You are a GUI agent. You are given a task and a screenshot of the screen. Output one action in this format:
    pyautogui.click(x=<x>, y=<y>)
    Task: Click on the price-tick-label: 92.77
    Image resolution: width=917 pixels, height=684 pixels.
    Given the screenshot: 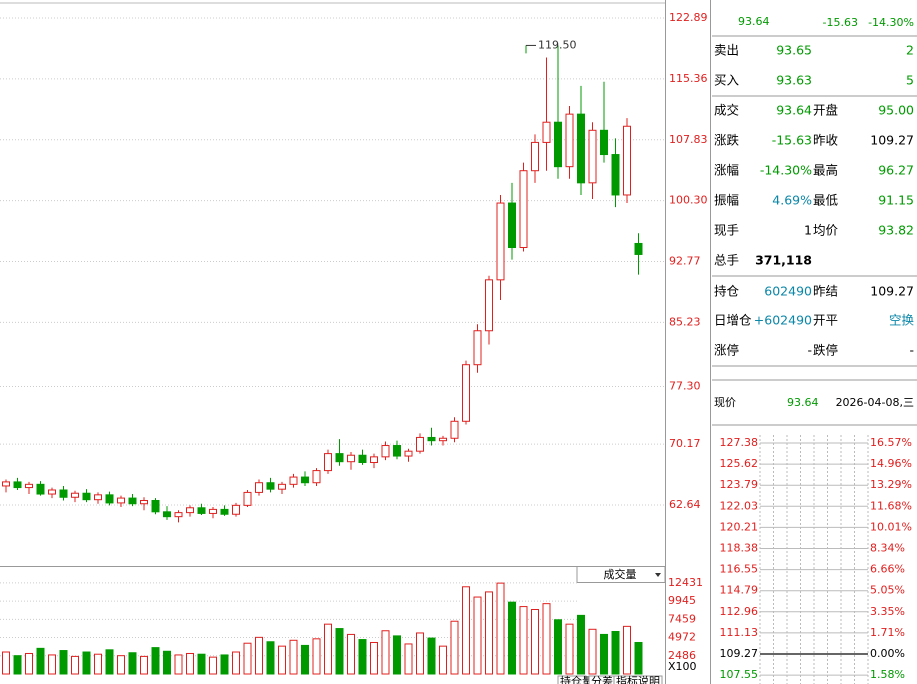 What is the action you would take?
    pyautogui.click(x=685, y=260)
    